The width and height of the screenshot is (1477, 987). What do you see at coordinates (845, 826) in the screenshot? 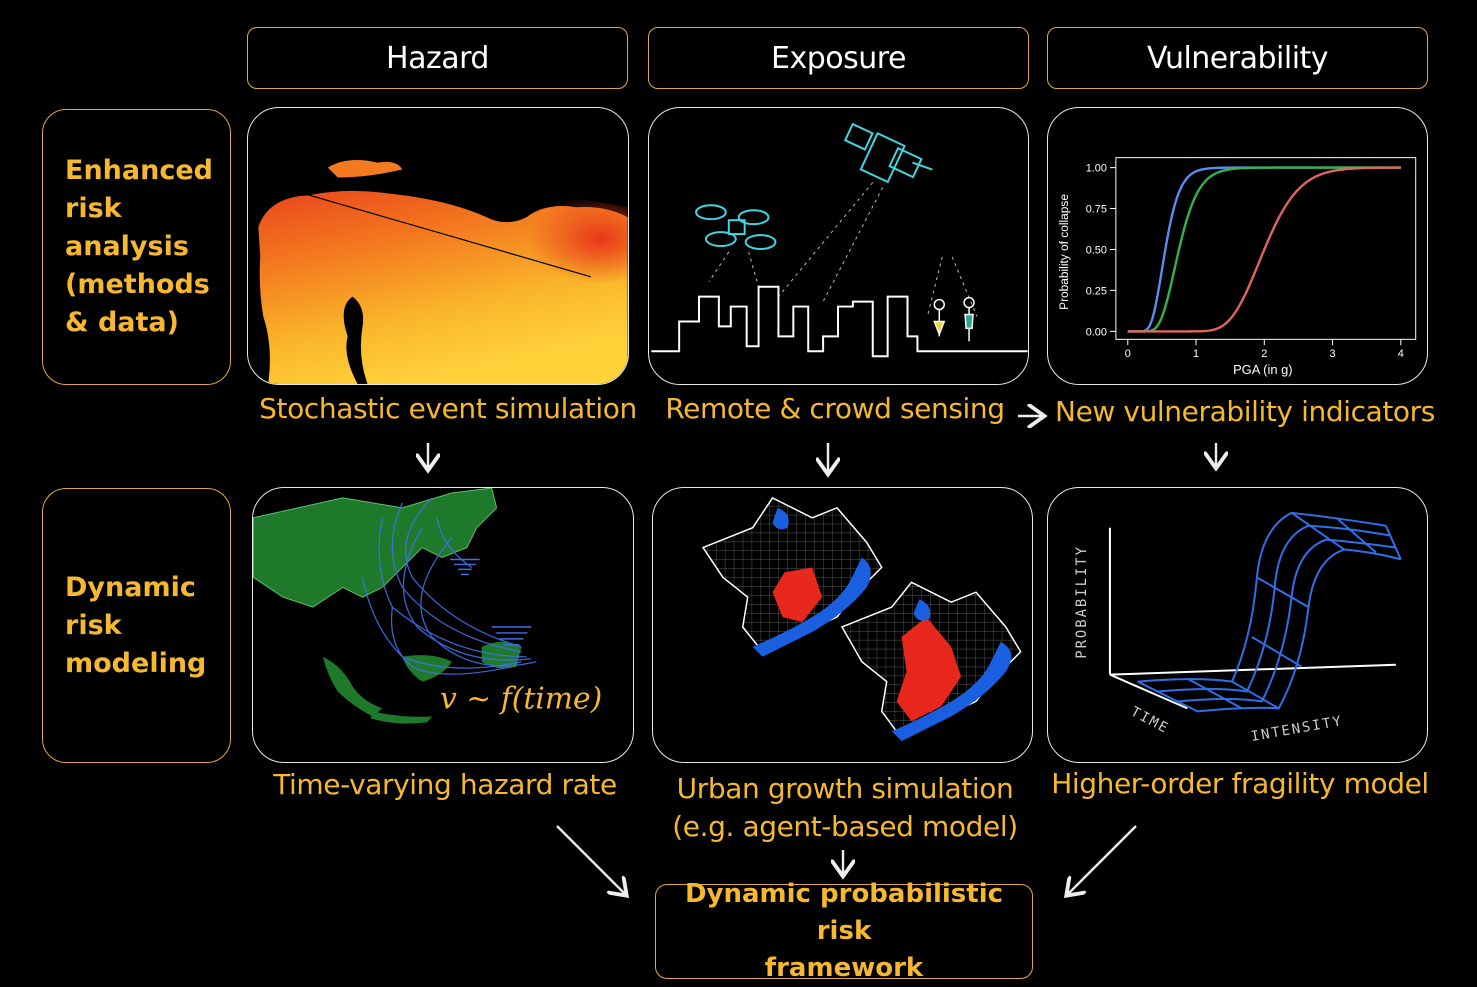
I see `caption-urban-line2: (e.g. agent-based model)` at bounding box center [845, 826].